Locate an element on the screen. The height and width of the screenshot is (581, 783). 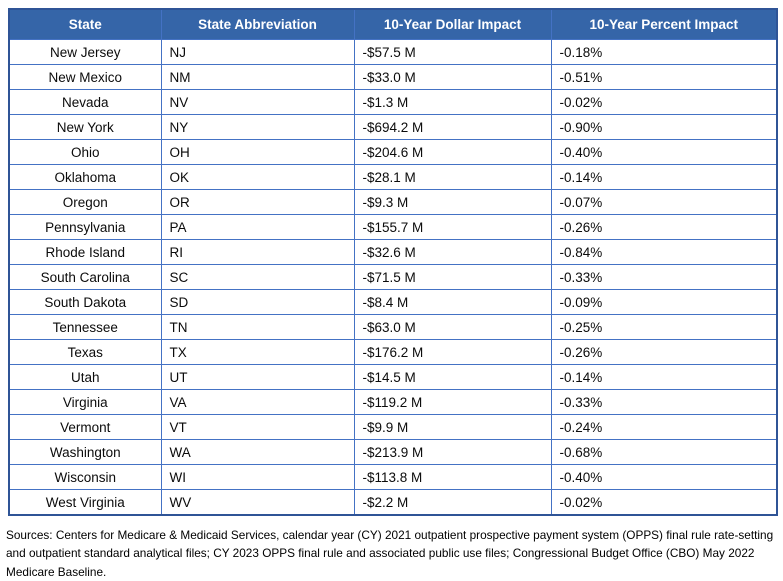
table-row: Nevada NV -$1.3 M -0.02% is located at coordinates (393, 102).